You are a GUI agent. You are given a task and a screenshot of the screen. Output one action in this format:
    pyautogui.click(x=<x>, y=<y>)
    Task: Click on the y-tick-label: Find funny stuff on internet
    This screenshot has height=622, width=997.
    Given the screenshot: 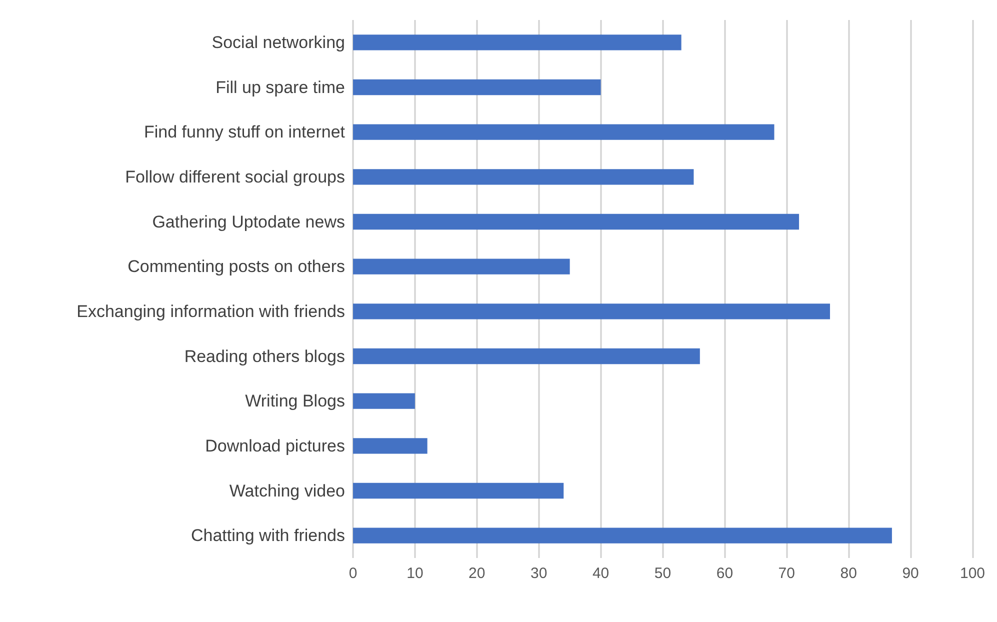 What is the action you would take?
    pyautogui.click(x=245, y=132)
    